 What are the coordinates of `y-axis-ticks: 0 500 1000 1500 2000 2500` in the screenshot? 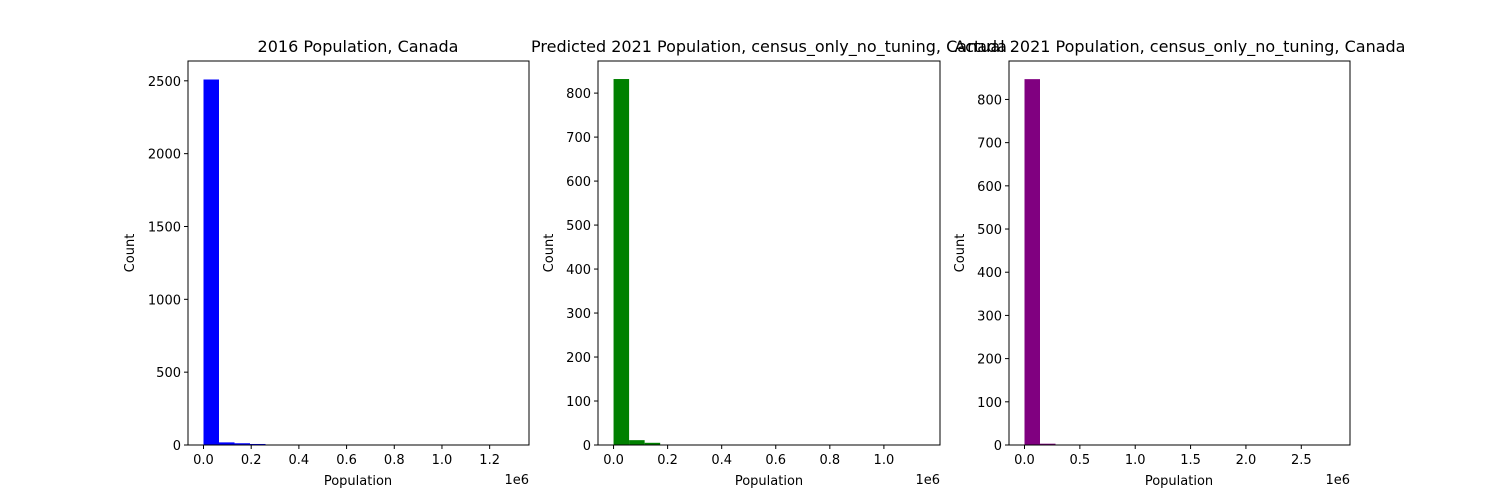 It's located at (168, 264).